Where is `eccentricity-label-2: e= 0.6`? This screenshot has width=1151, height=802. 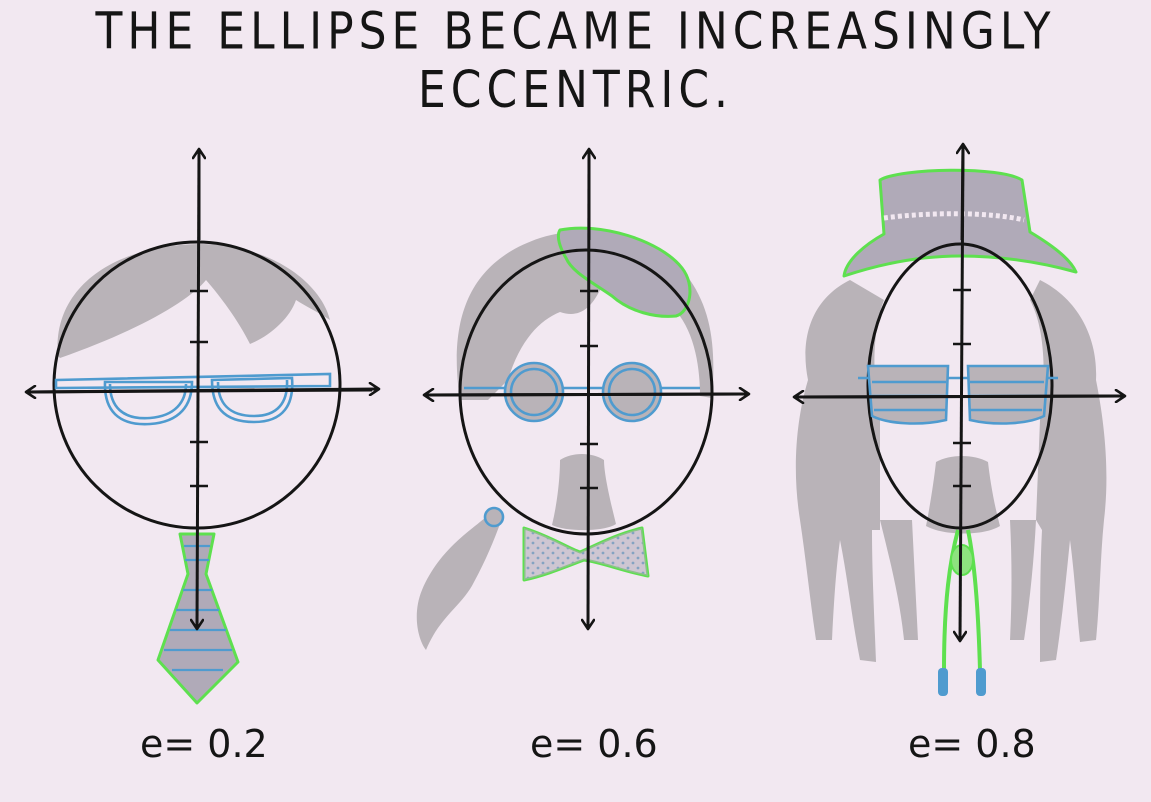
eccentricity-label-2: e= 0.6 is located at coordinates (594, 744).